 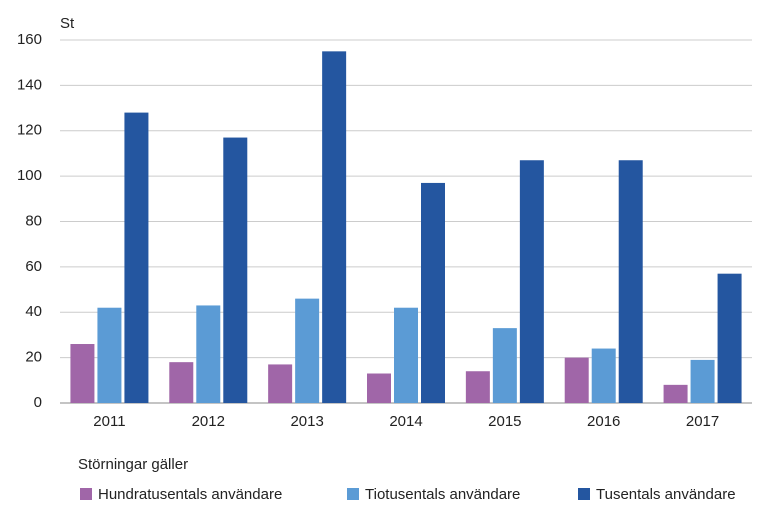 What do you see at coordinates (29, 39) in the screenshot?
I see `y-tick-label: 160` at bounding box center [29, 39].